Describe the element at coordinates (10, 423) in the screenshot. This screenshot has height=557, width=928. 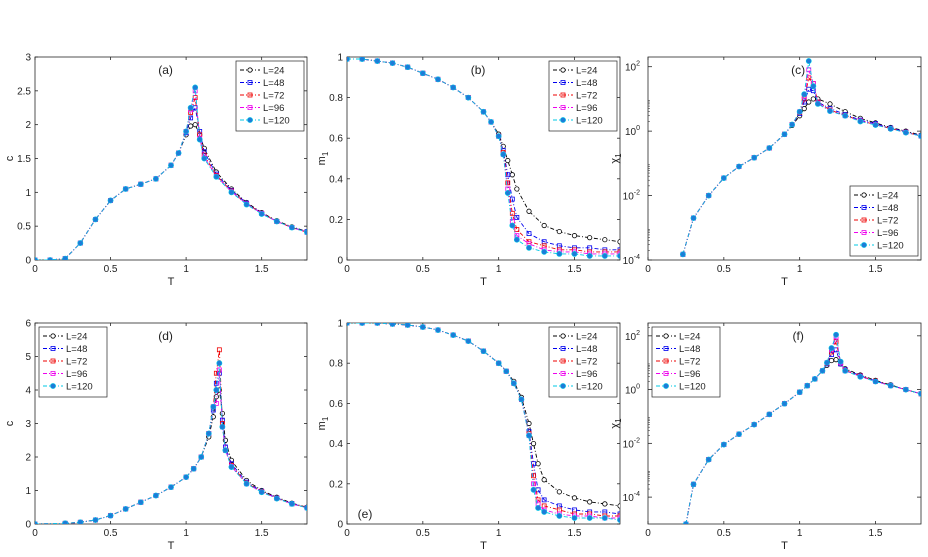
I see `y-axis-label: c` at that location.